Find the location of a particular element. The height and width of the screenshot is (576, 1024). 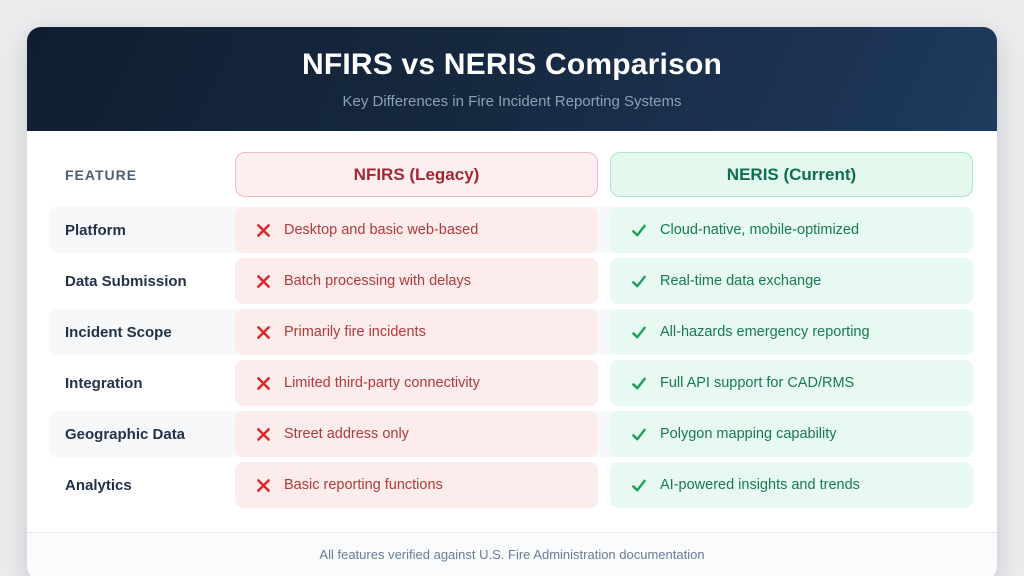

neris-column-header: NERIS (Current) is located at coordinates (791, 174).